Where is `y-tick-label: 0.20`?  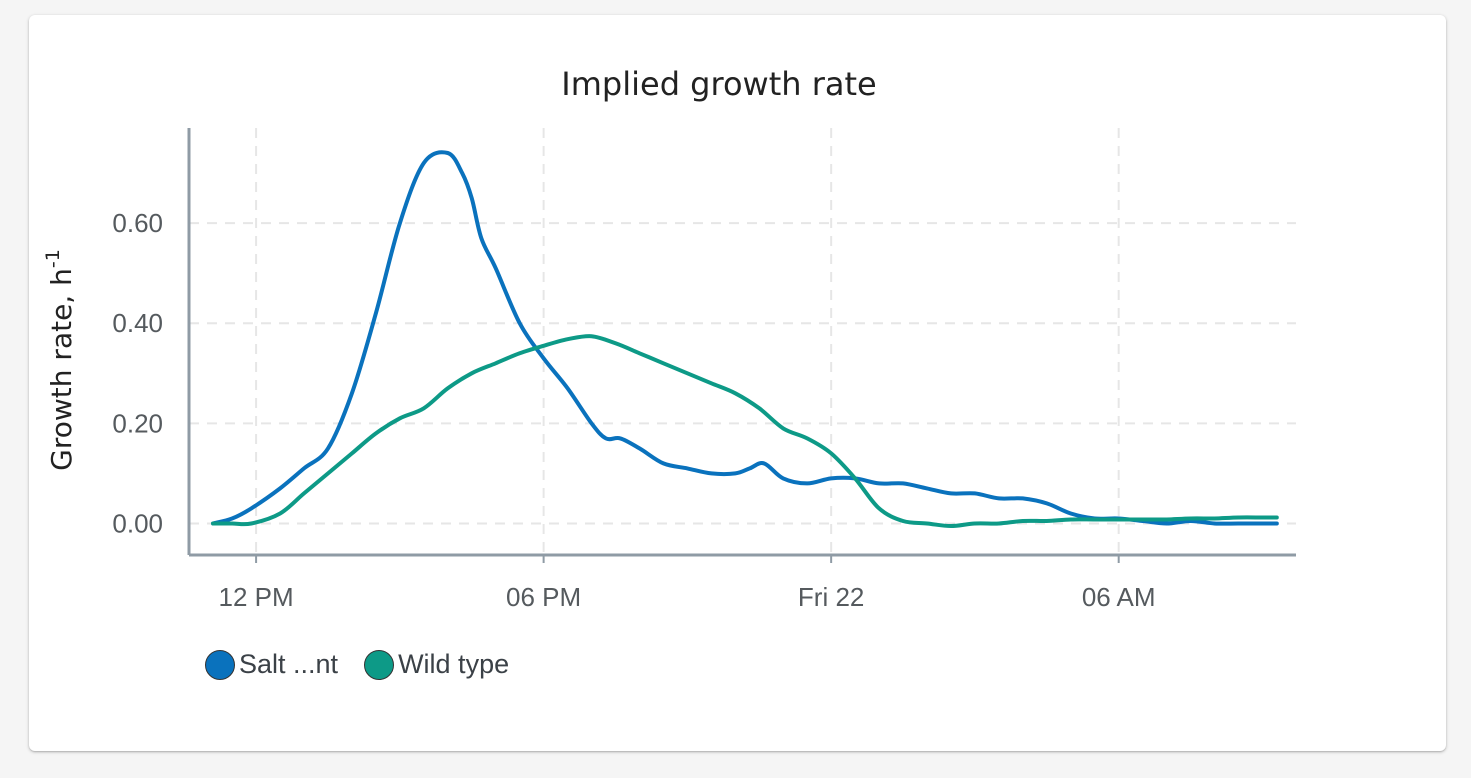
y-tick-label: 0.20 is located at coordinates (137, 423).